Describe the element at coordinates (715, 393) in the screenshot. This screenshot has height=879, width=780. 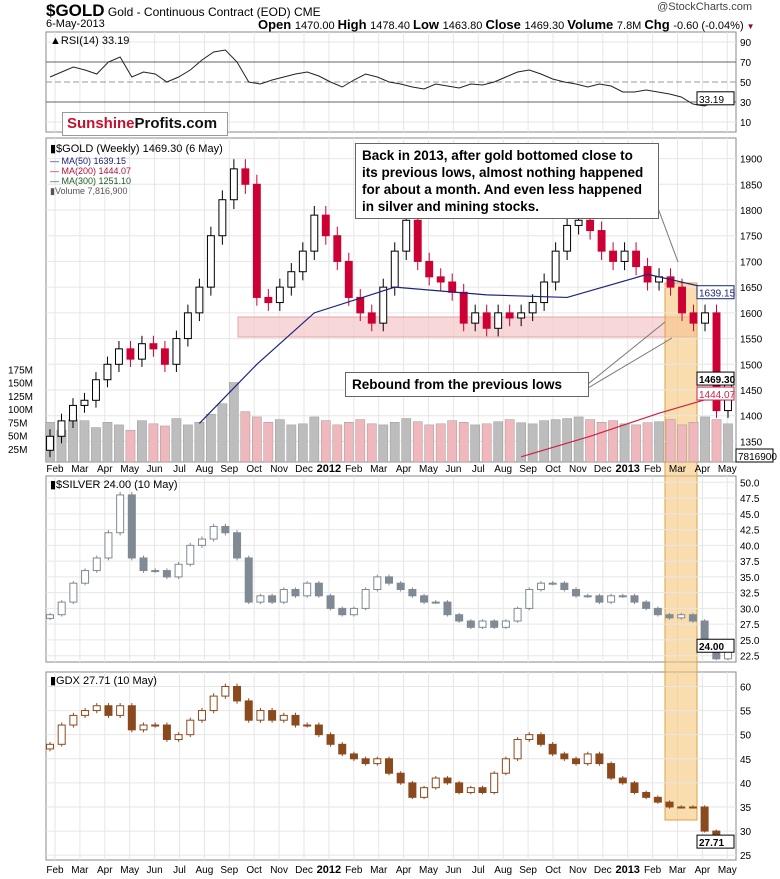
I see `ma200-label-box` at that location.